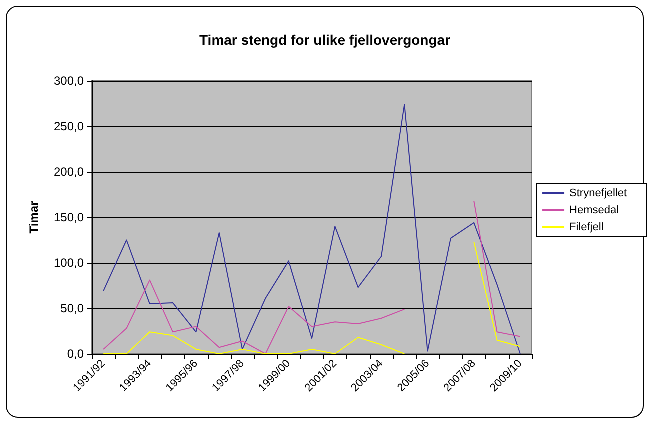 This screenshot has height=421, width=647. Describe the element at coordinates (75, 354) in the screenshot. I see `y-tick-label: 0,0` at that location.